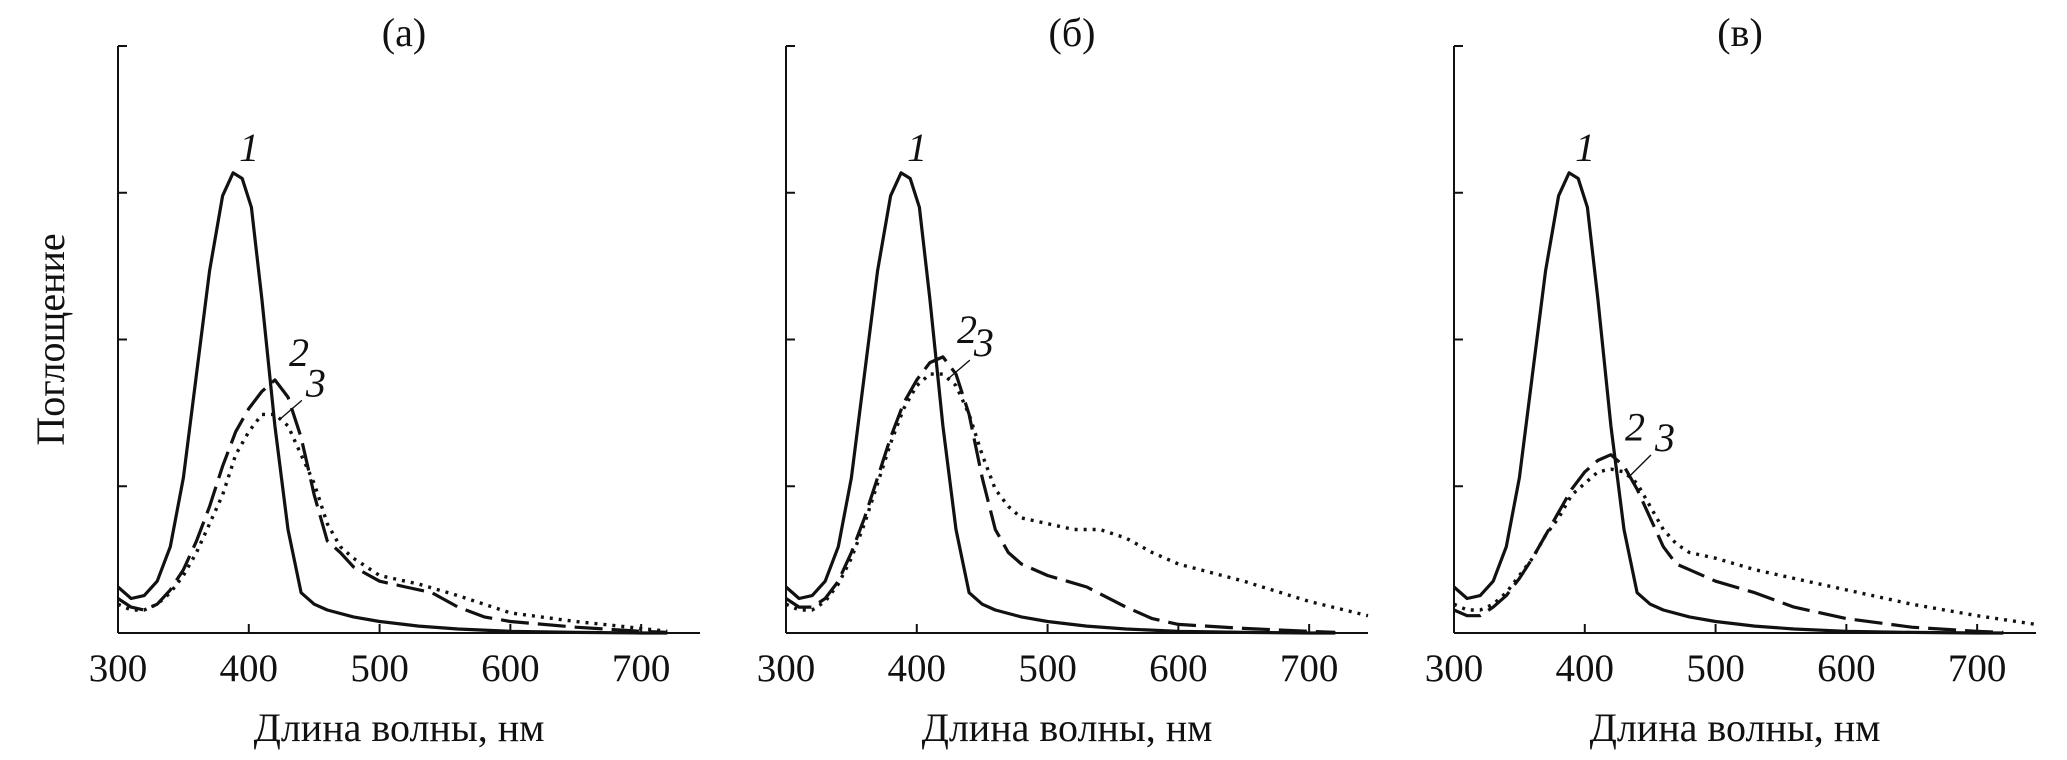 This screenshot has width=2067, height=760. Describe the element at coordinates (1072, 32) in the screenshot. I see `panel-title: (б)` at that location.